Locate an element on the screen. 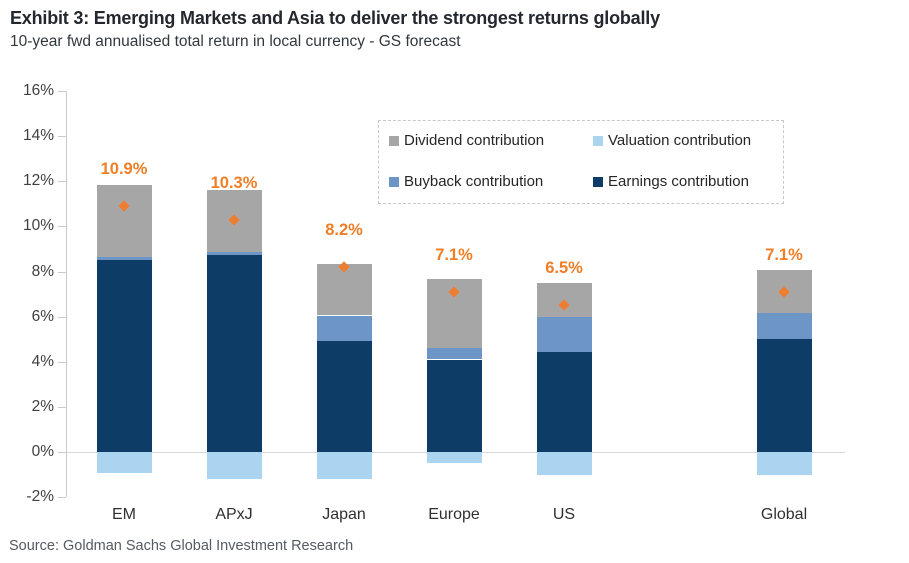  bar-japan-valuation-contribution is located at coordinates (344, 466).